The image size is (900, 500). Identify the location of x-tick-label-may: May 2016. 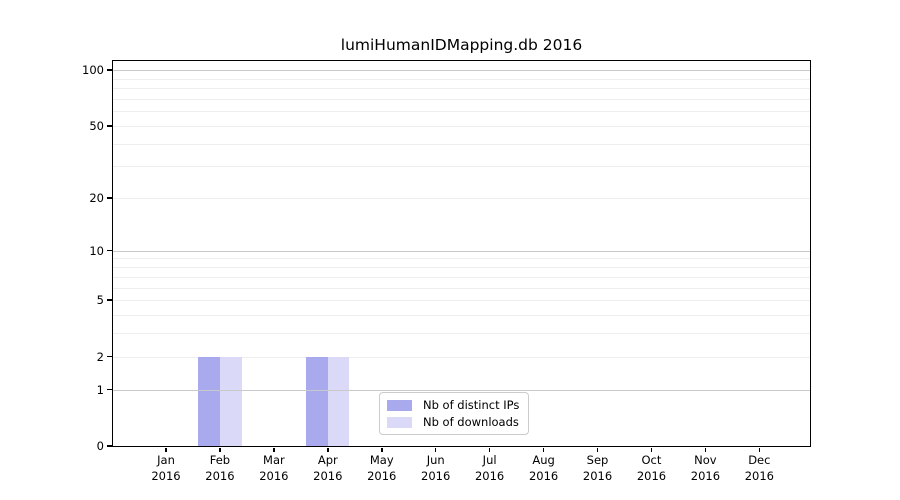
(382, 468).